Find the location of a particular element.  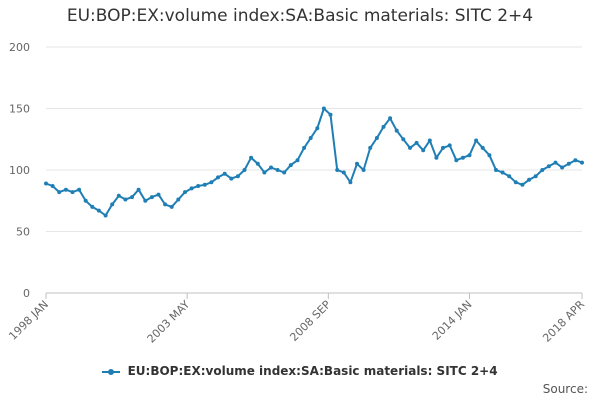

x-tick-label: 2018 APR is located at coordinates (563, 321).